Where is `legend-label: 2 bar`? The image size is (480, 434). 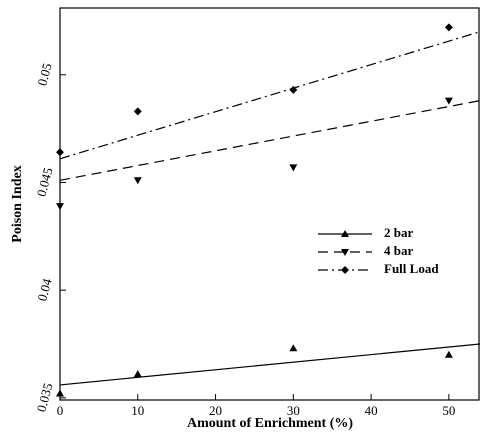
legend-label: 2 bar is located at coordinates (398, 232).